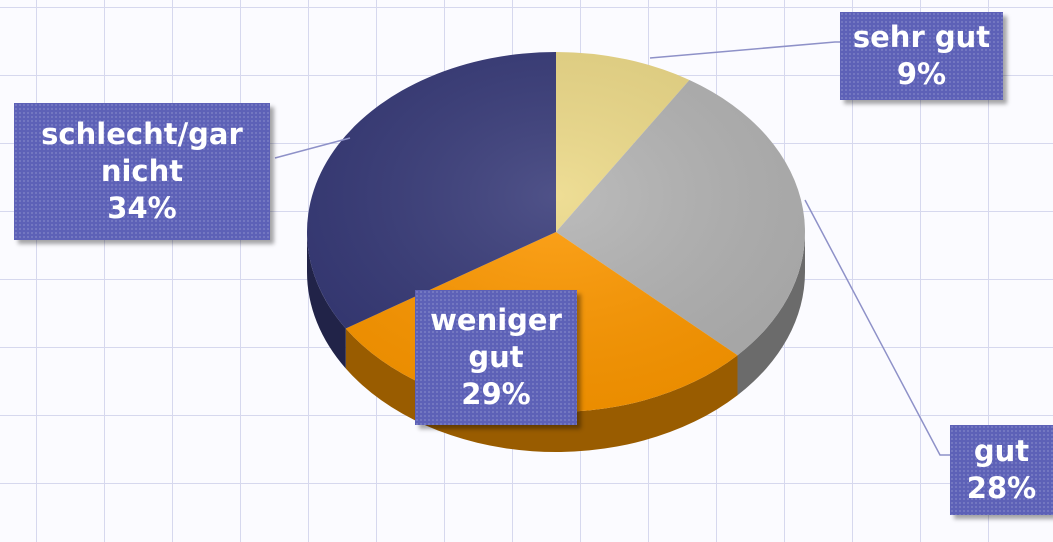 Image resolution: width=1053 pixels, height=542 pixels. Describe the element at coordinates (1001, 488) in the screenshot. I see `label-value: 28%` at that location.